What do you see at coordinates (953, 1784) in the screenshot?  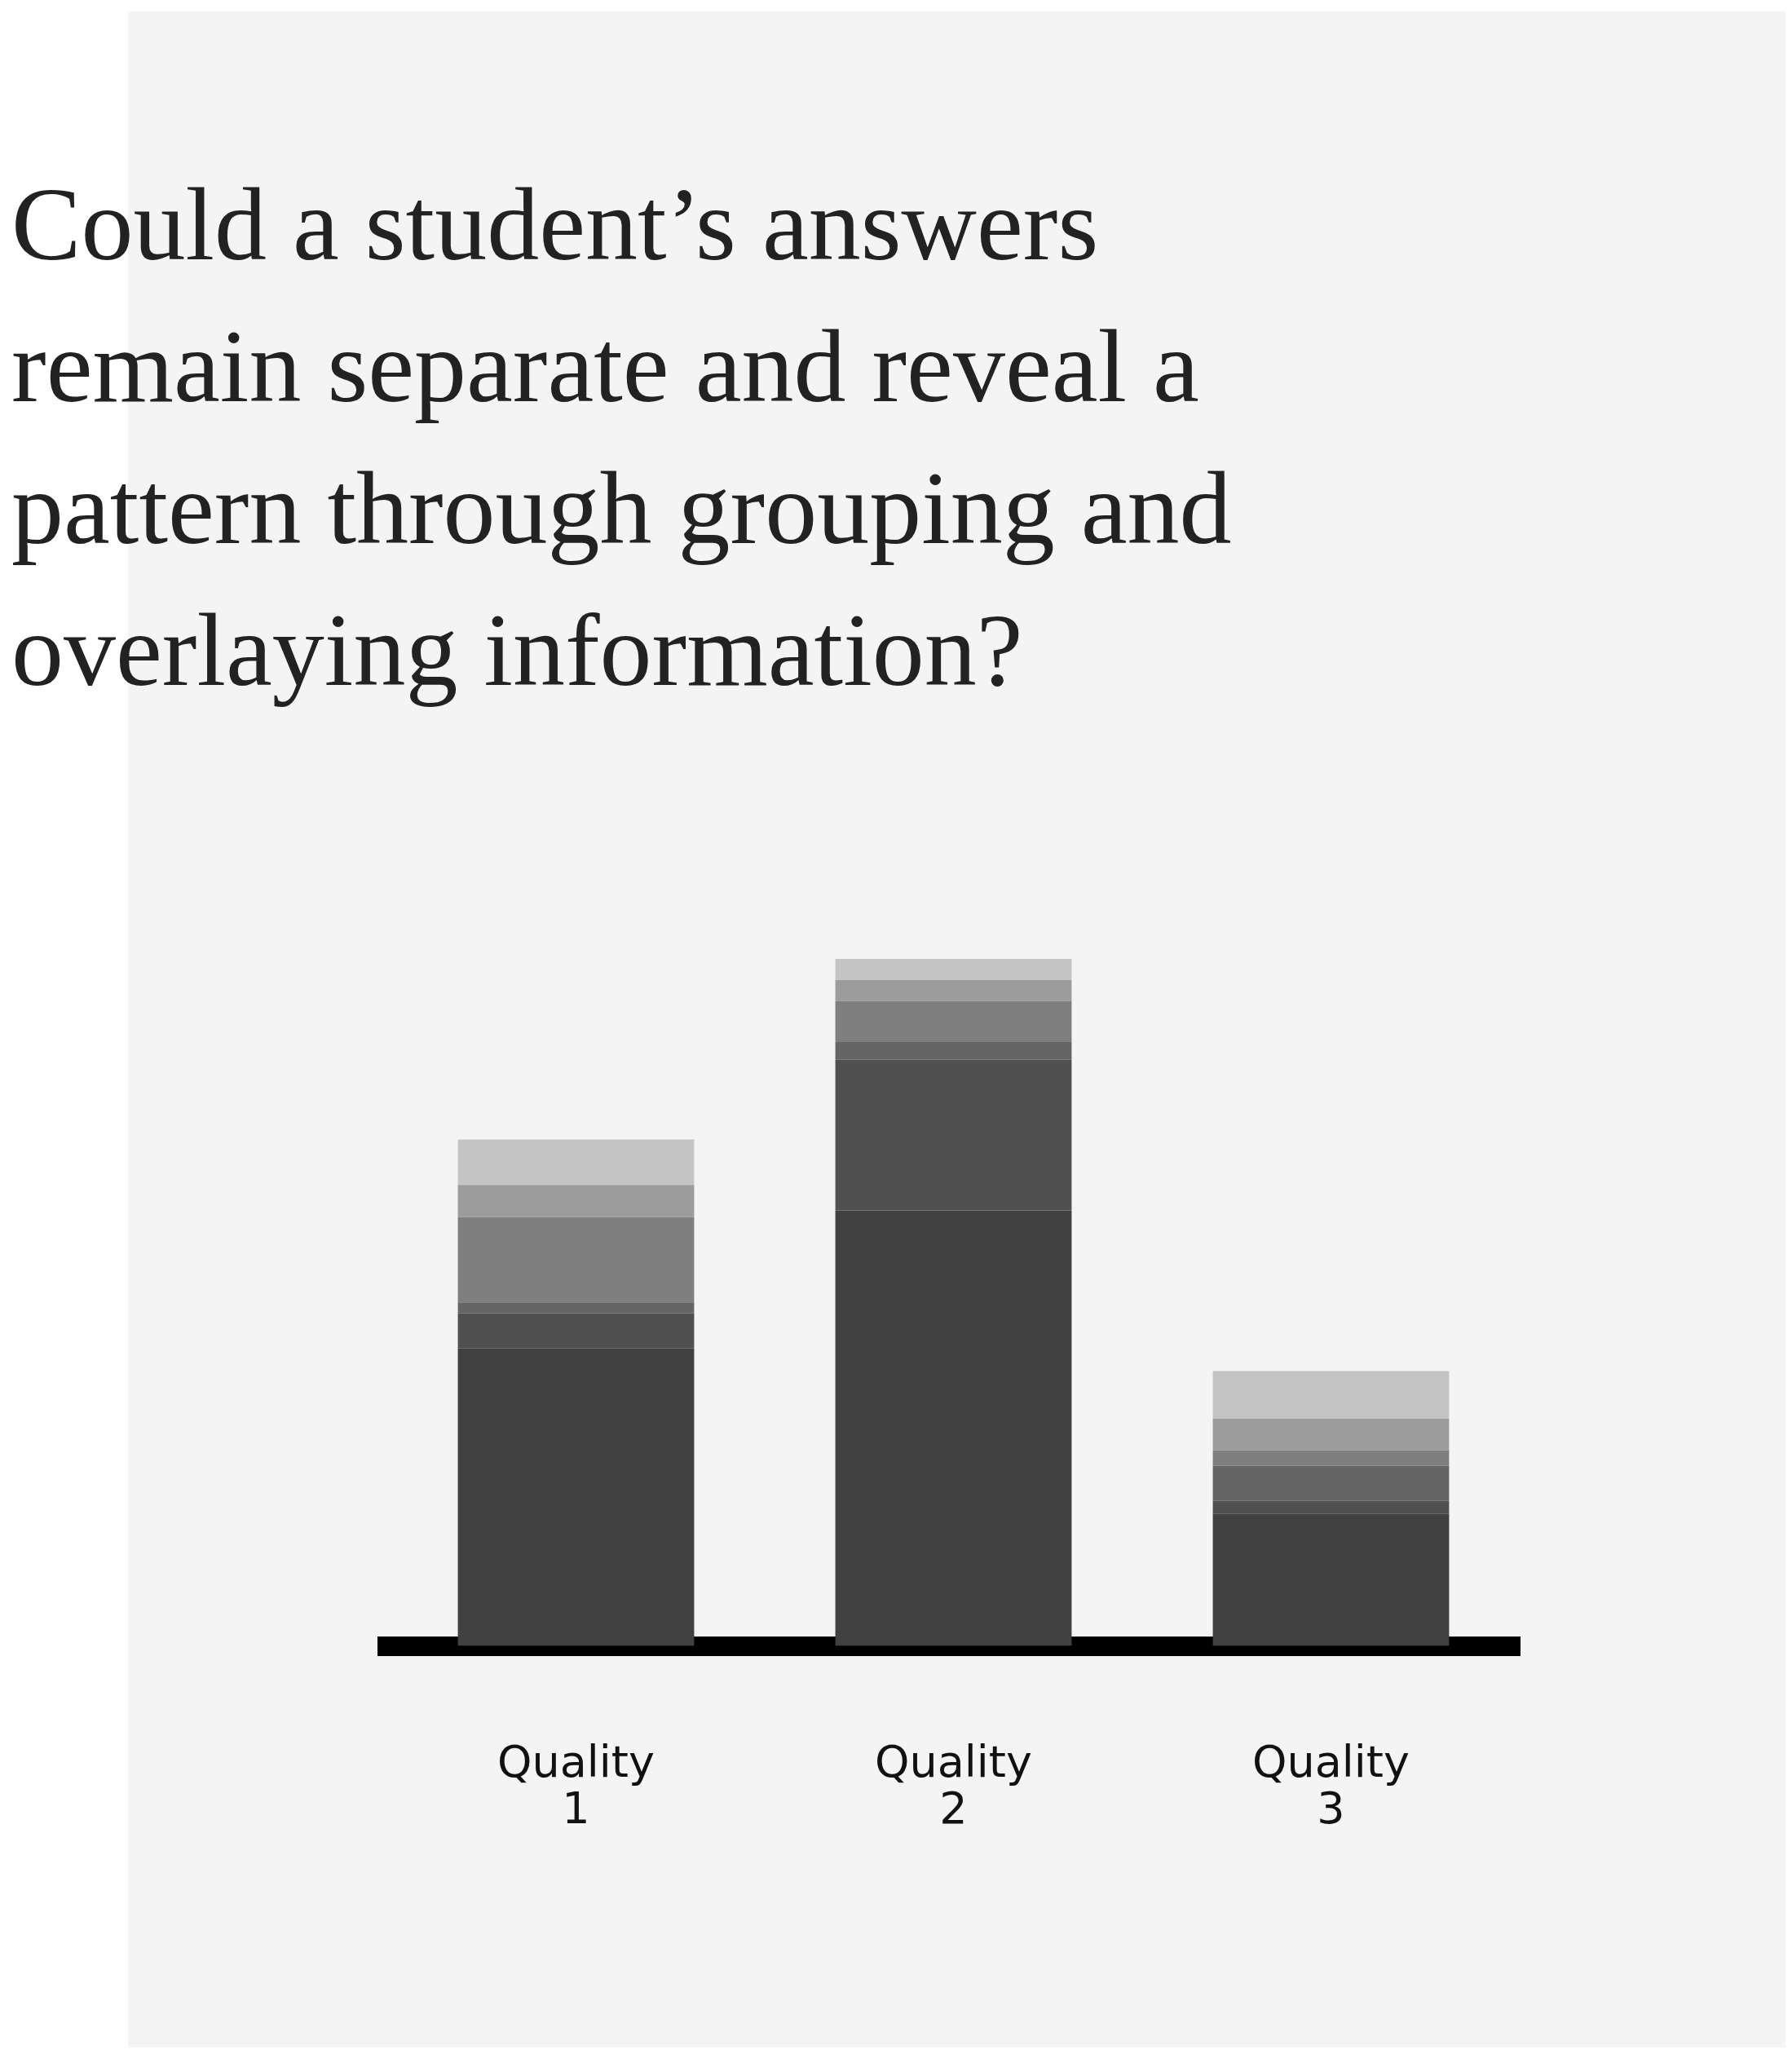 I see `x-tick-label: Quality 2` at bounding box center [953, 1784].